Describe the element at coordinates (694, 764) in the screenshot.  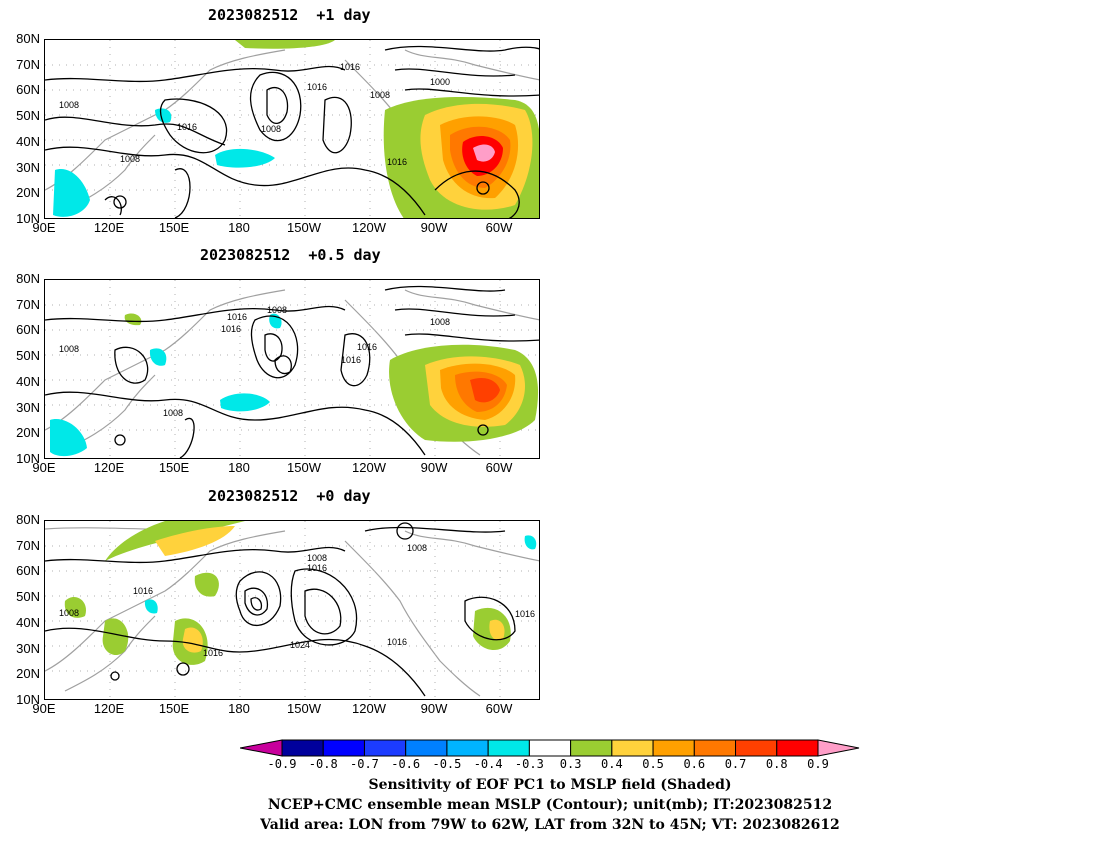
I see `colorbar-tick-label: 0.6` at that location.